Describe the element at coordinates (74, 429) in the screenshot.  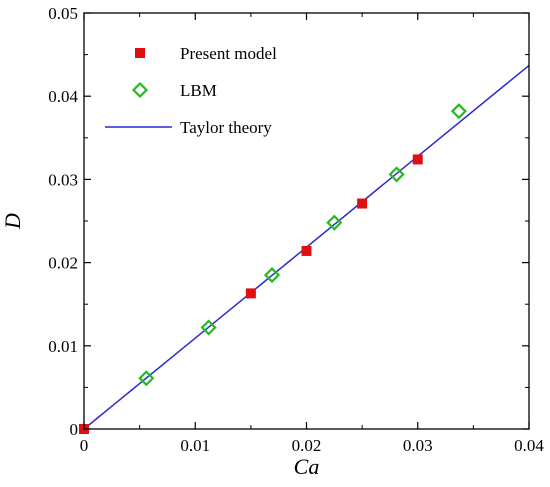
I see `y-tick-label: 0` at that location.